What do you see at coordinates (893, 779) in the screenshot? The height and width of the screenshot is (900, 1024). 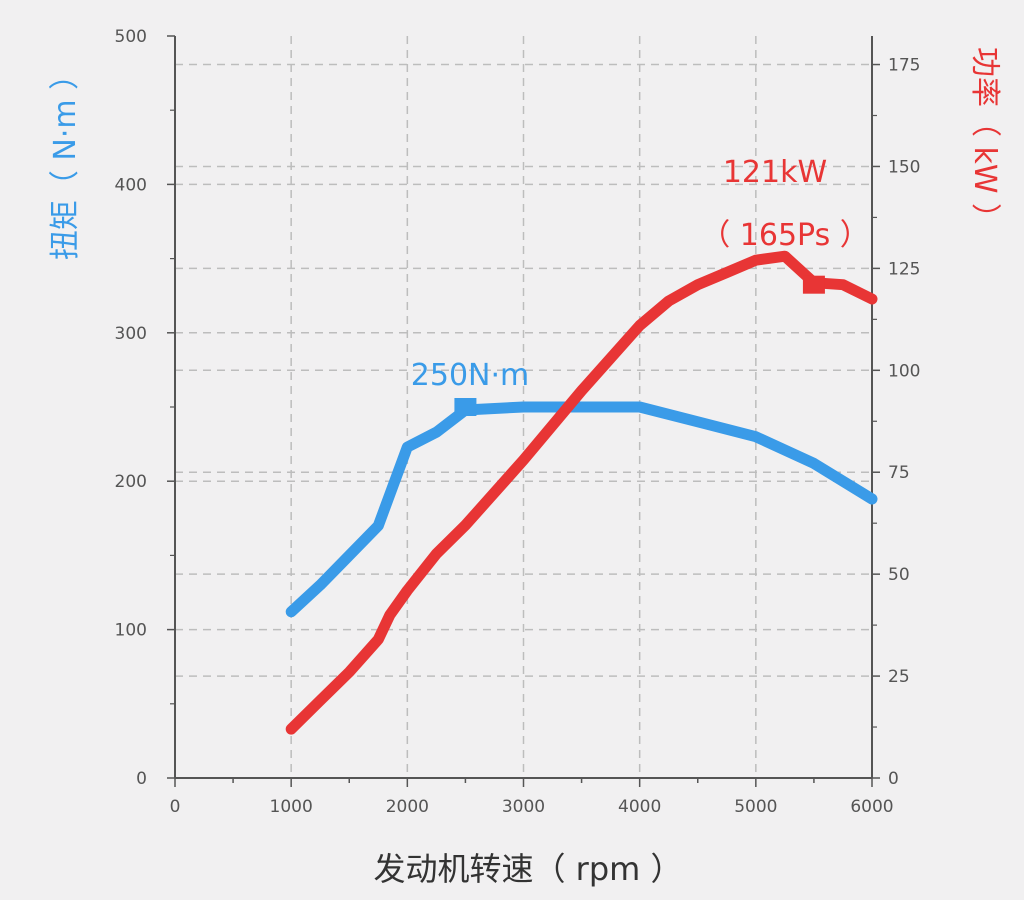 I see `right-tick-label: 0` at bounding box center [893, 779].